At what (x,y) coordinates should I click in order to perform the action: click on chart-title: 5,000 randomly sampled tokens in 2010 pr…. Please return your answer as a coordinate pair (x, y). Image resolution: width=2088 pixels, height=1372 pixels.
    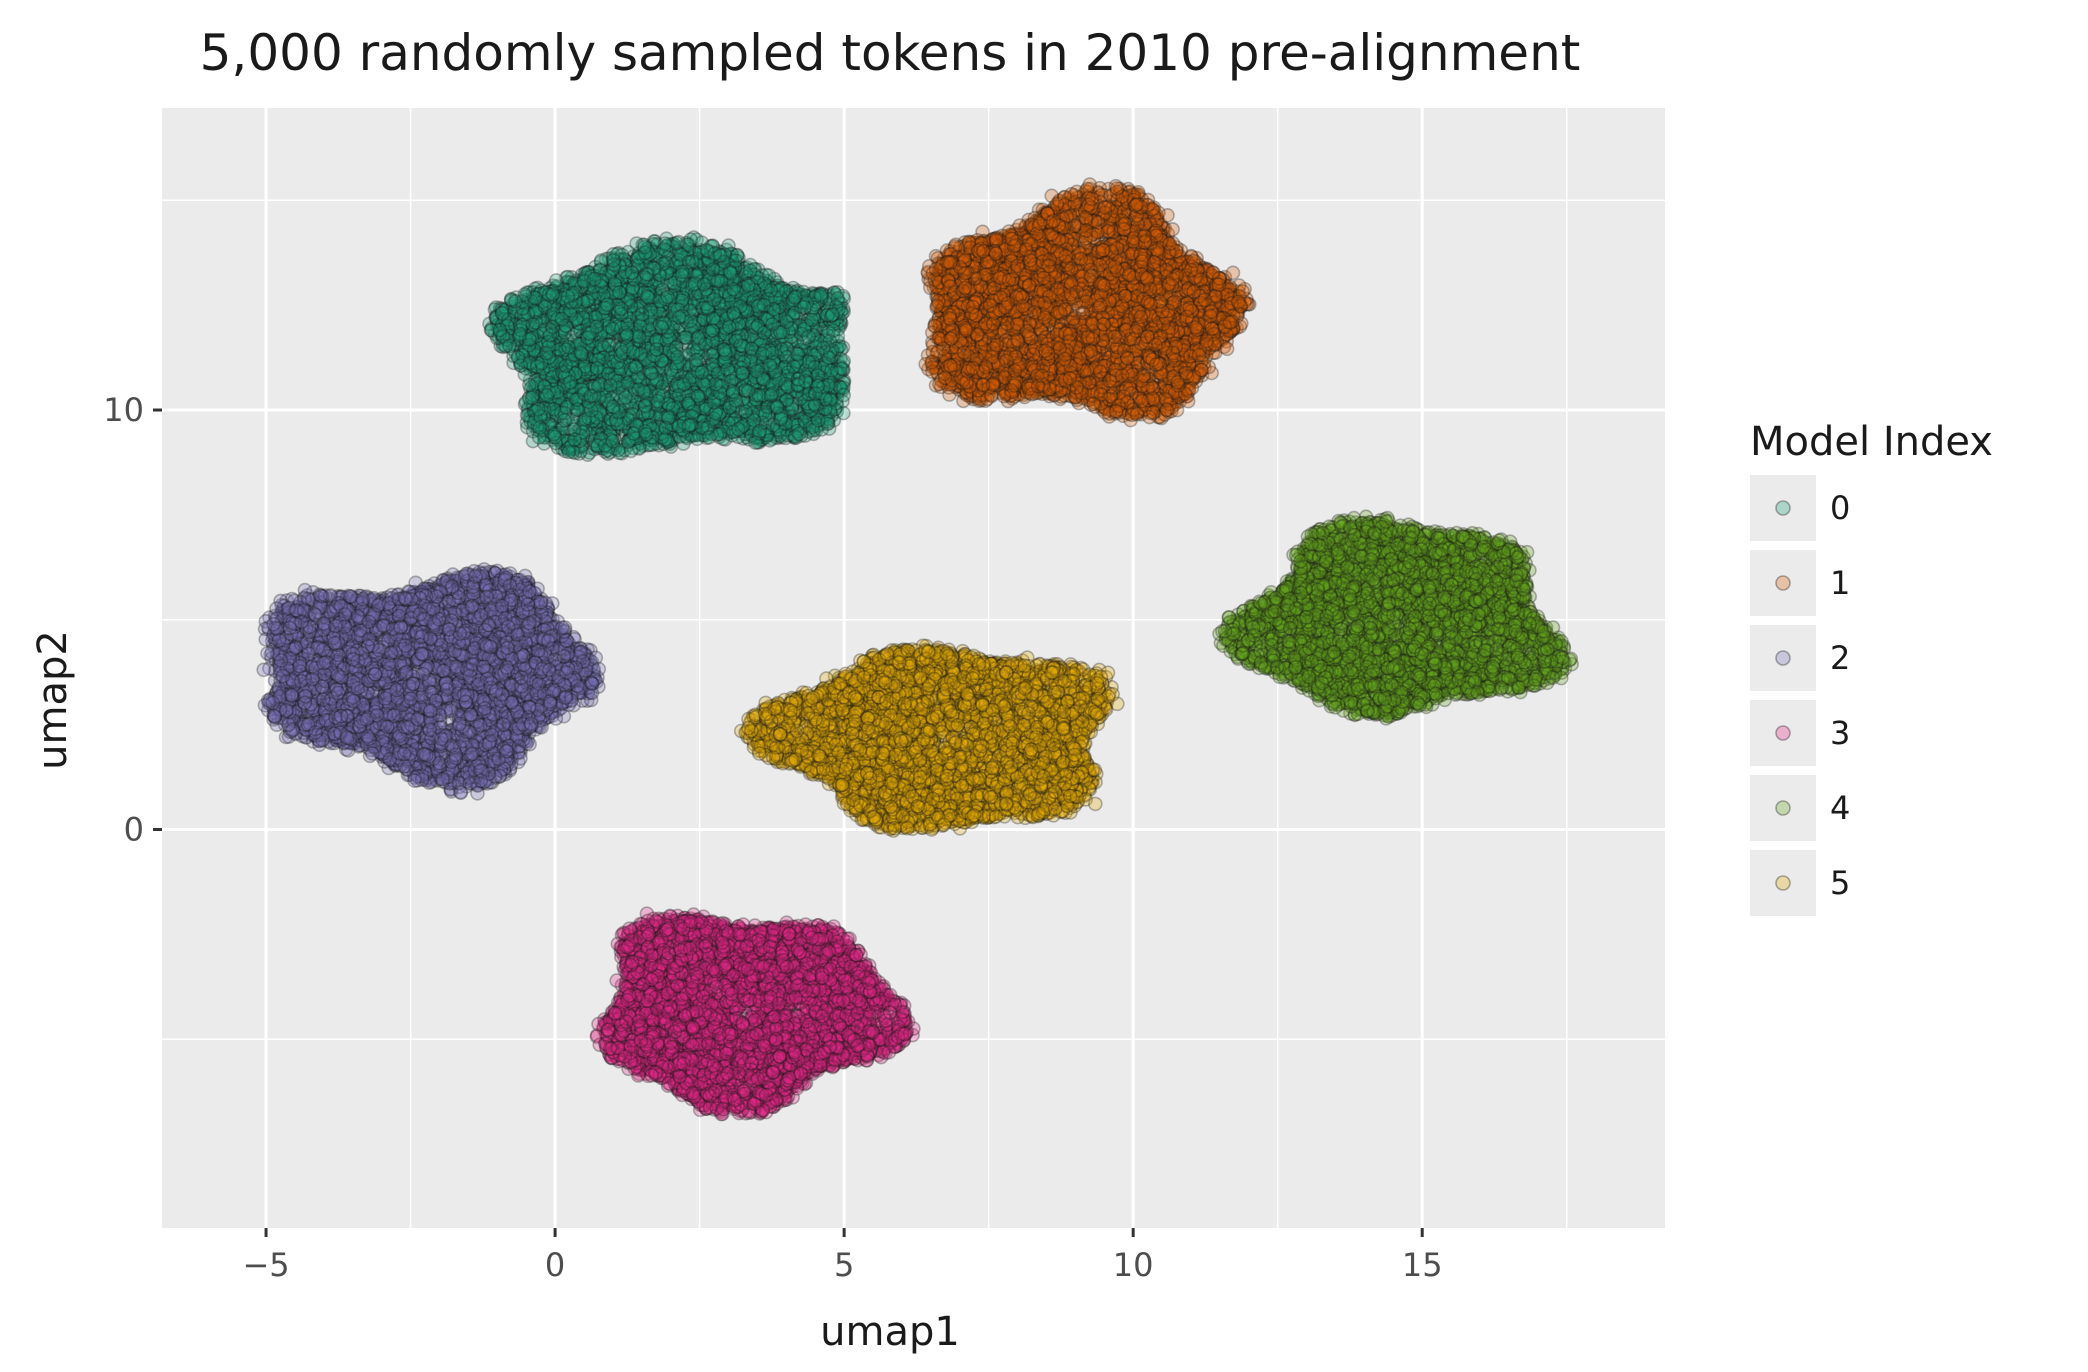
    Looking at the image, I should click on (890, 53).